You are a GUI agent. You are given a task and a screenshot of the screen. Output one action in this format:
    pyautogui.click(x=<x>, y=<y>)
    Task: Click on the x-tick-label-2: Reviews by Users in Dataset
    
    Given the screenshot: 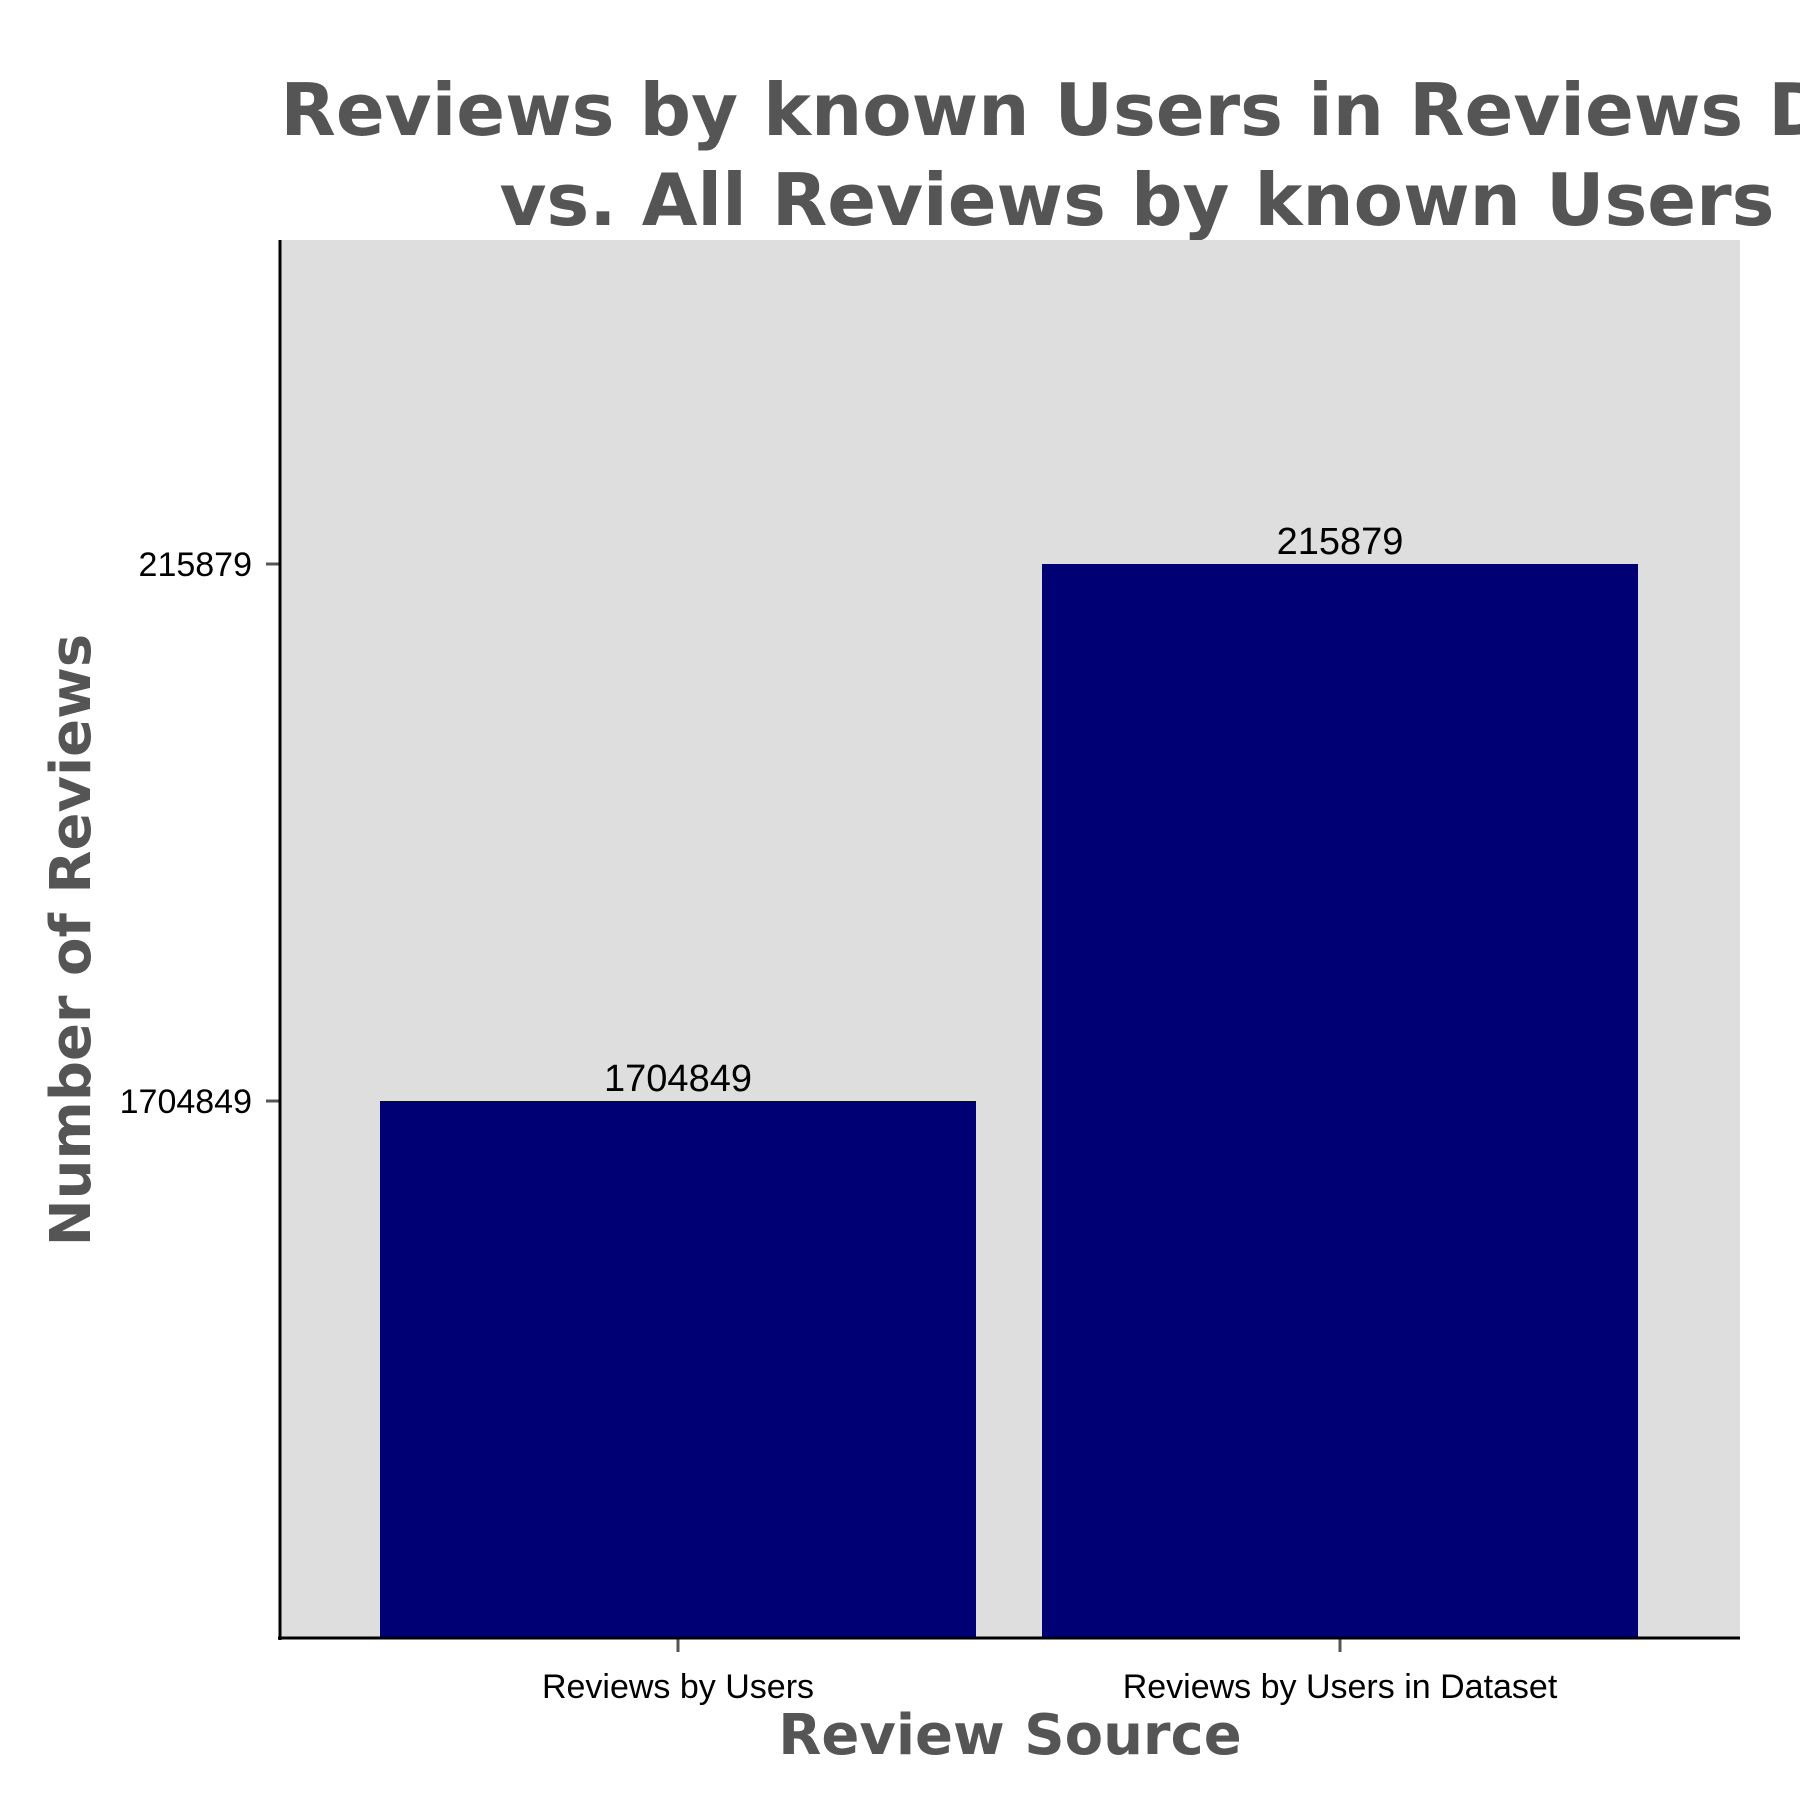 What is the action you would take?
    pyautogui.click(x=1340, y=1687)
    